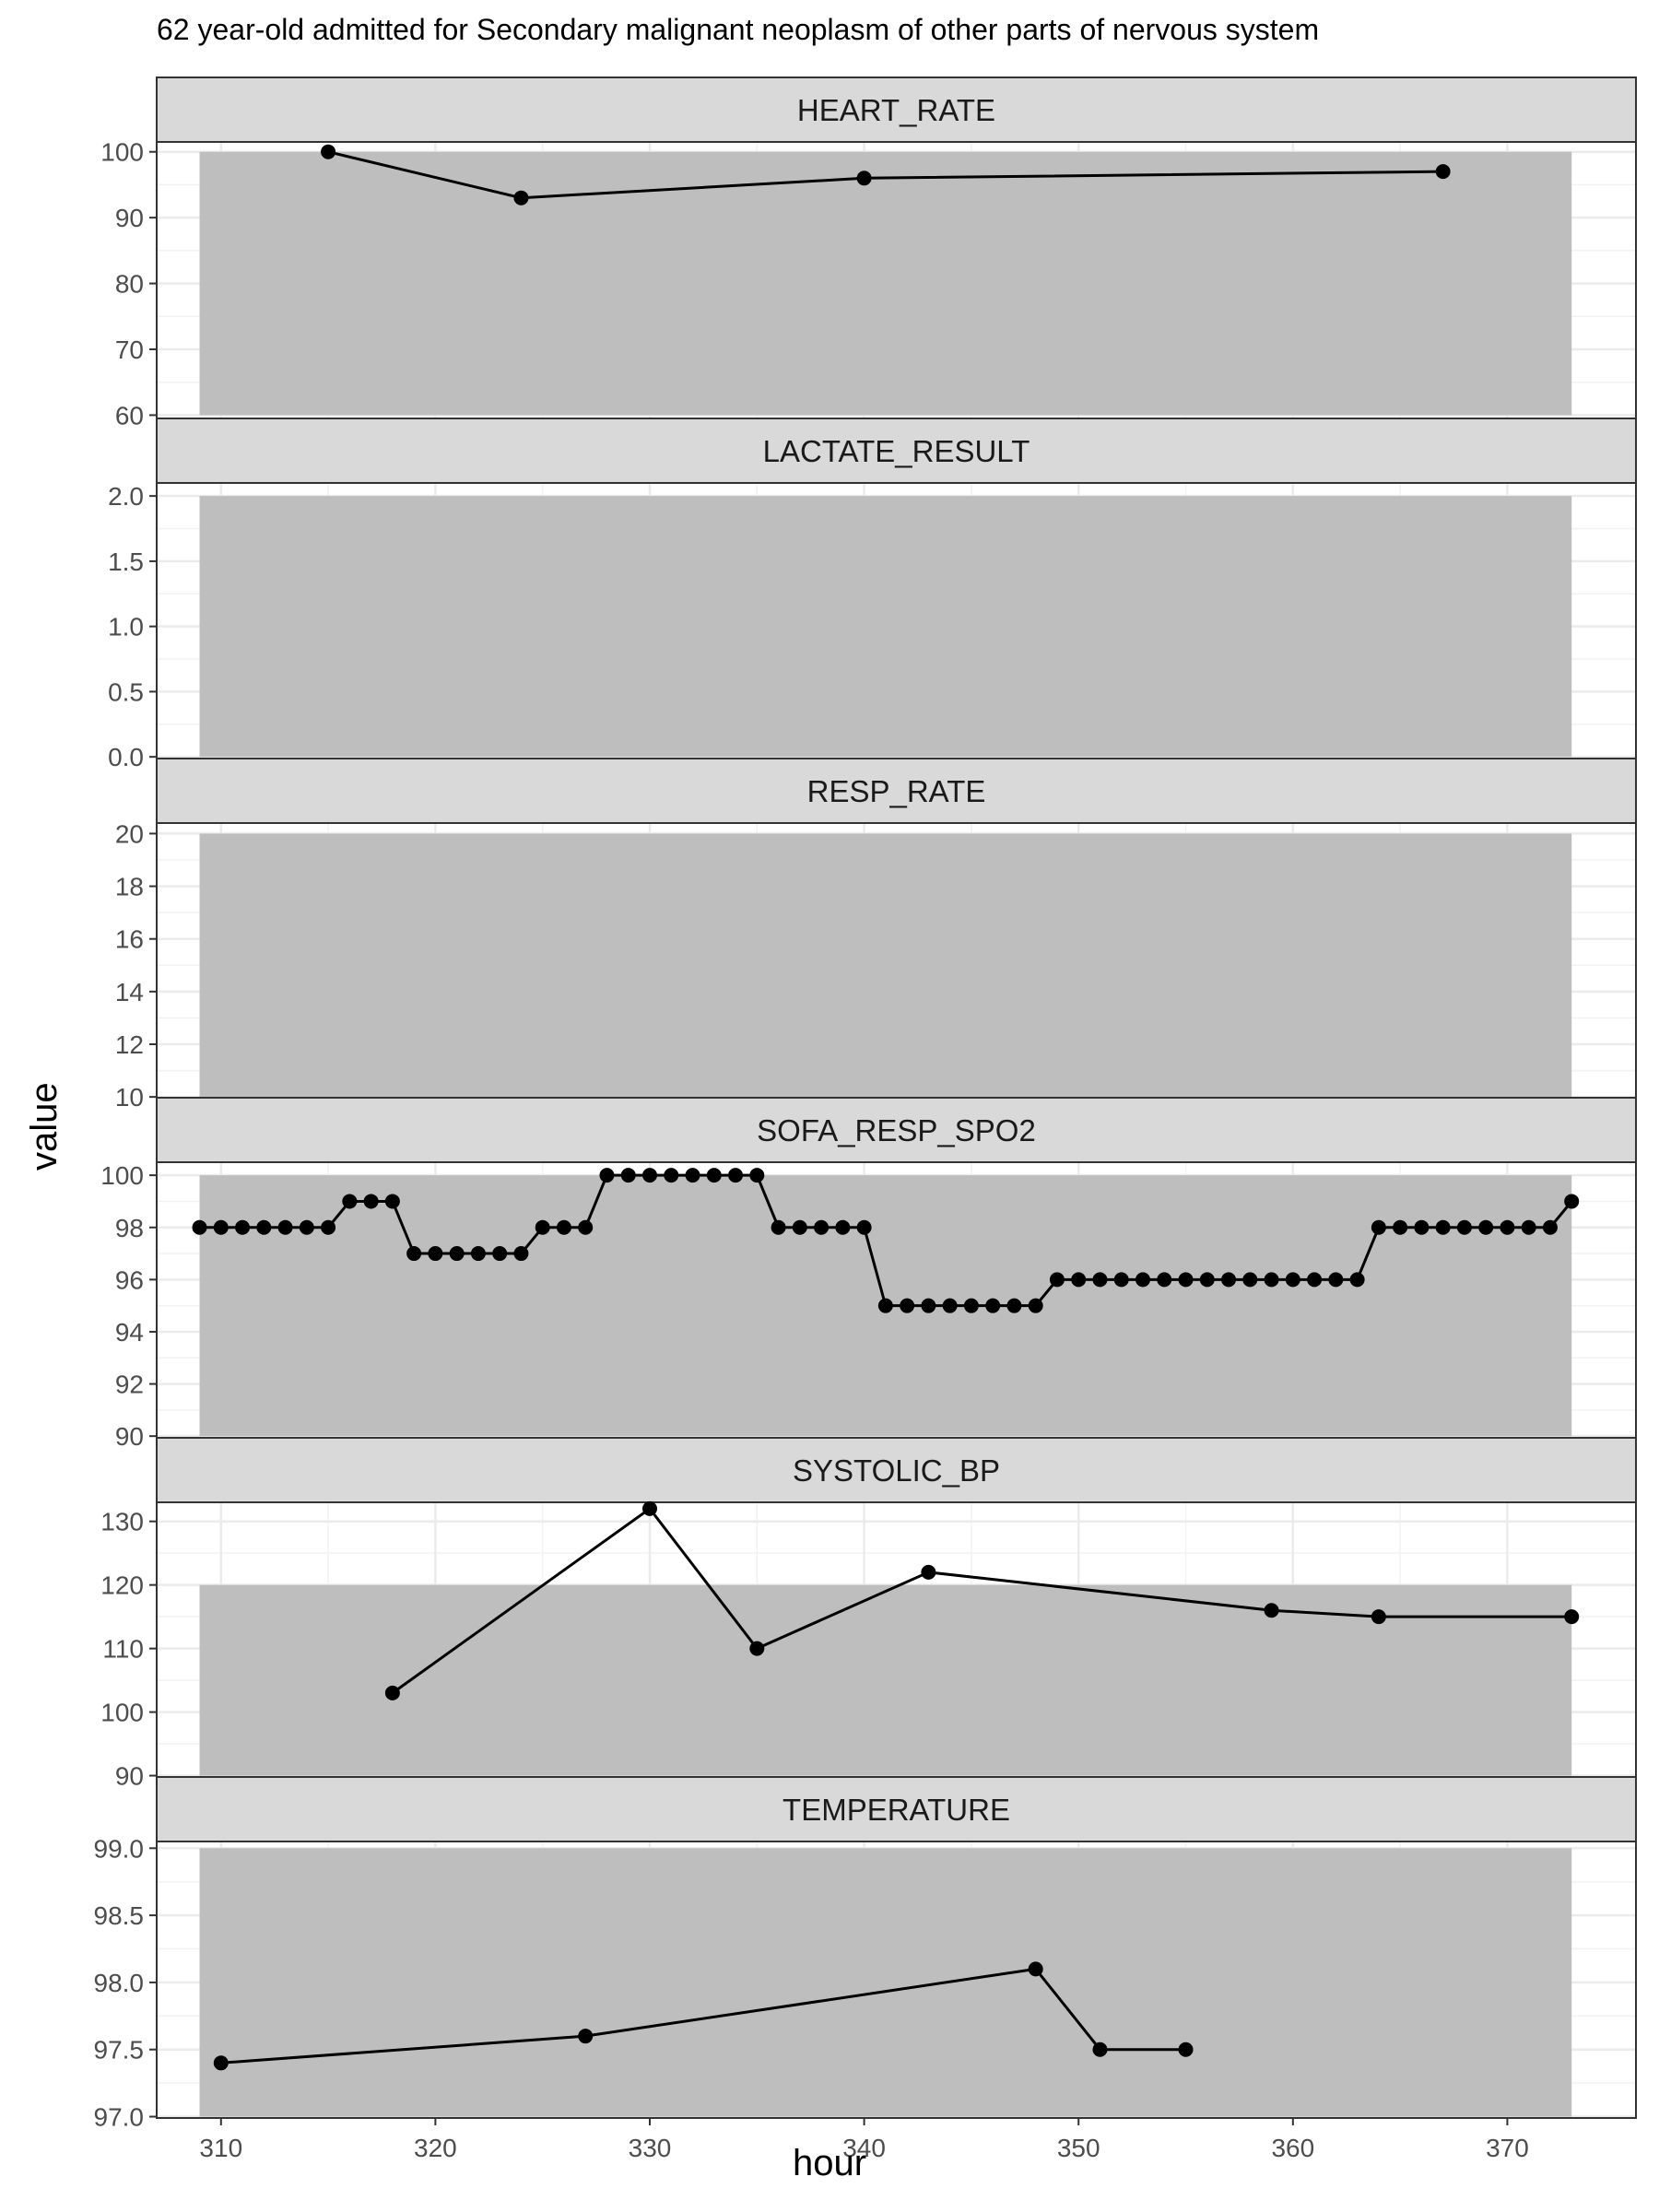 This screenshot has width=1659, height=2212. What do you see at coordinates (896, 451) in the screenshot?
I see `strip-label-lactate-result: LACTATE_RESULT` at bounding box center [896, 451].